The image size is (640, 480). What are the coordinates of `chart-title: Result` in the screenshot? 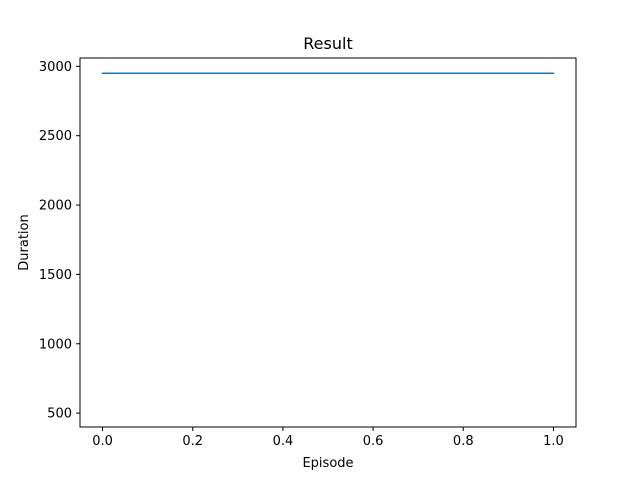 It's located at (327, 43).